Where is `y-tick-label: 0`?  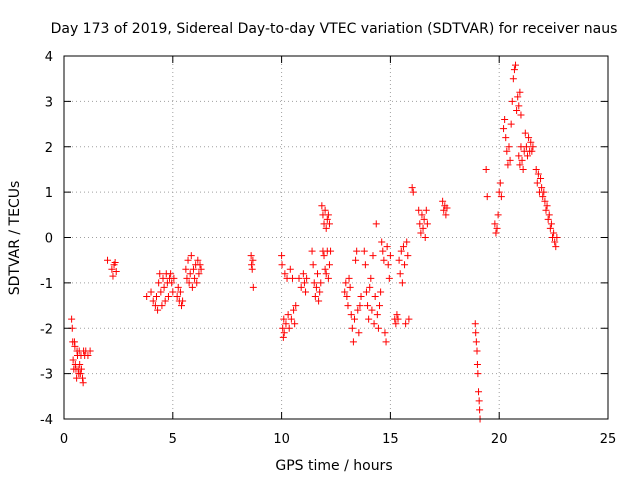
y-tick-label: 0 is located at coordinates (49, 239).